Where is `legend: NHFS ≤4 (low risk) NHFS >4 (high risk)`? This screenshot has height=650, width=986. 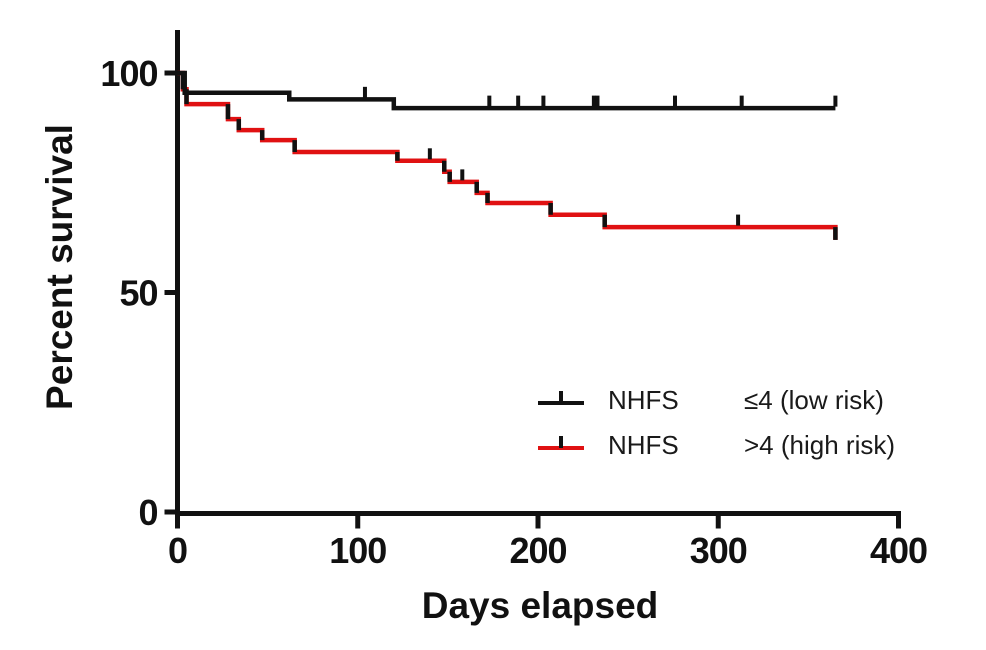
legend: NHFS ≤4 (low risk) NHFS >4 (high risk) is located at coordinates (716, 423).